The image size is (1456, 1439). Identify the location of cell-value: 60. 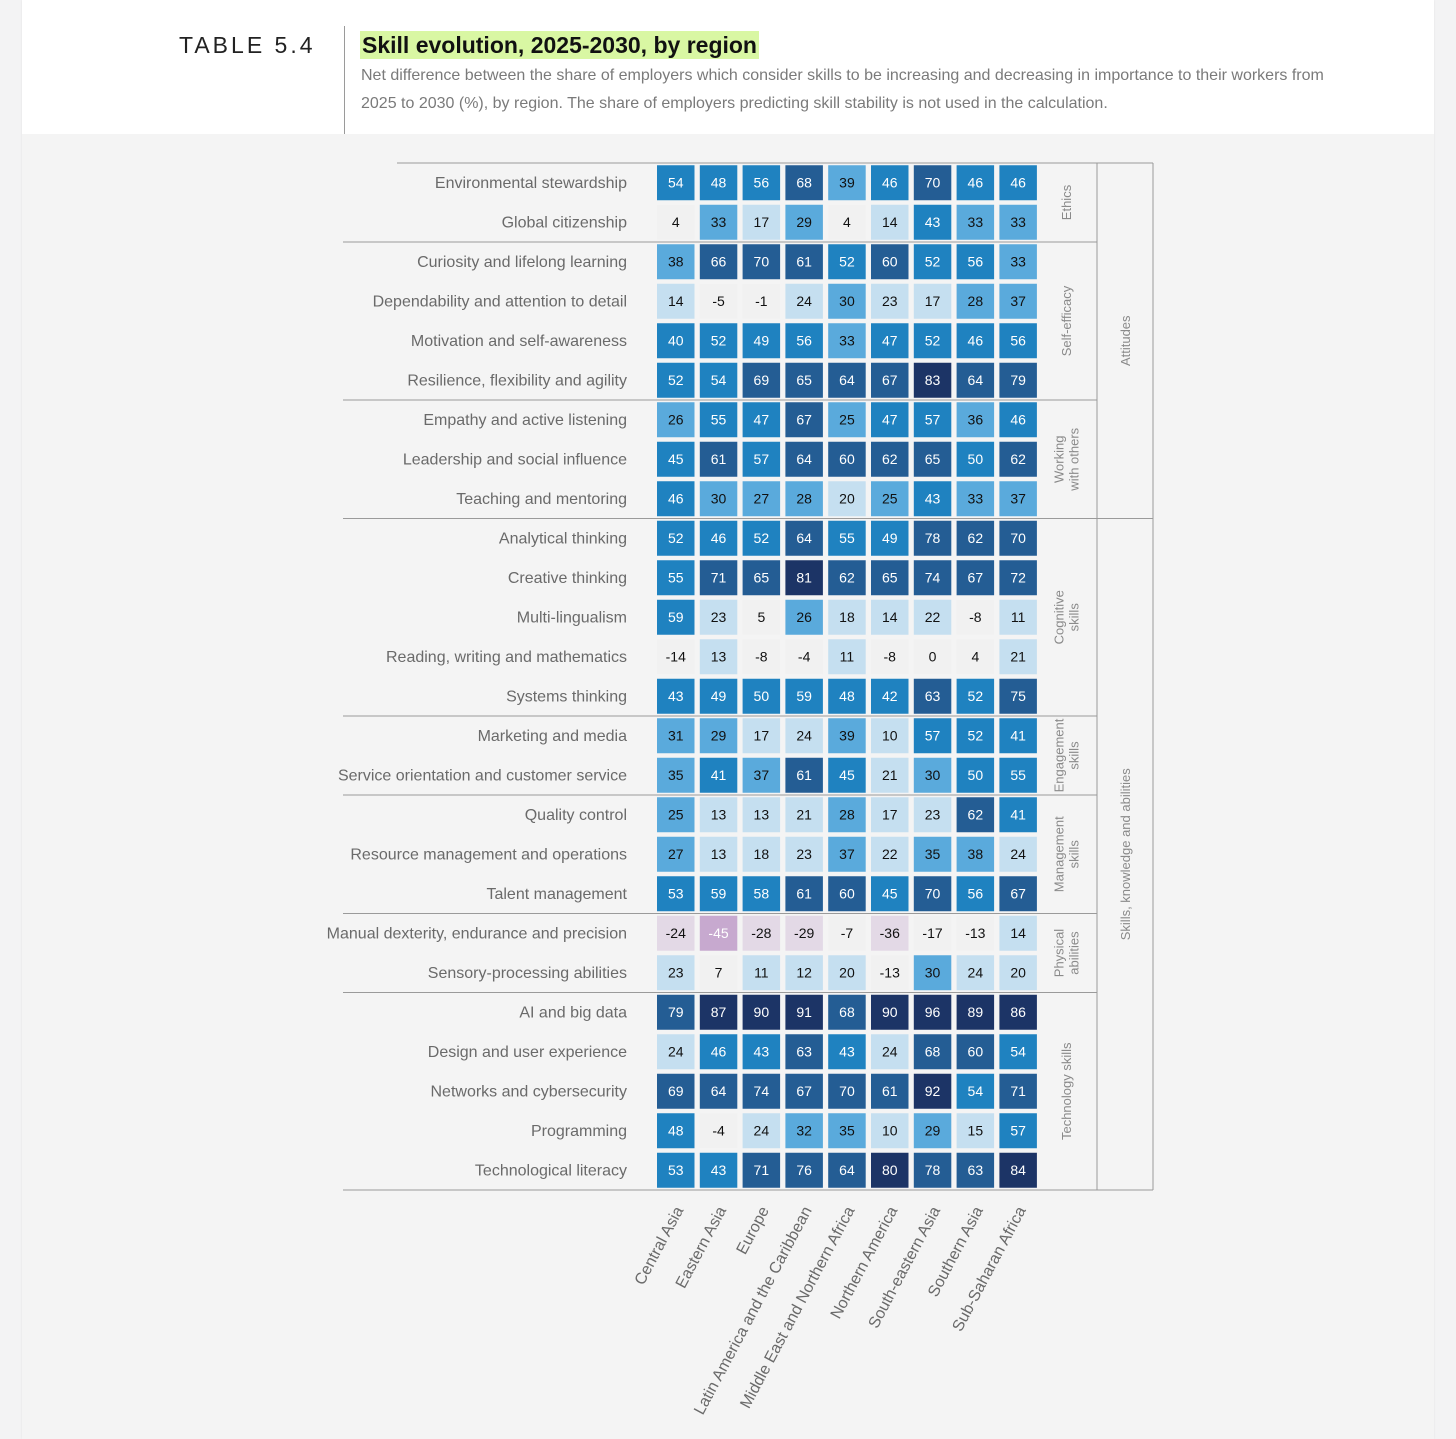
(890, 261).